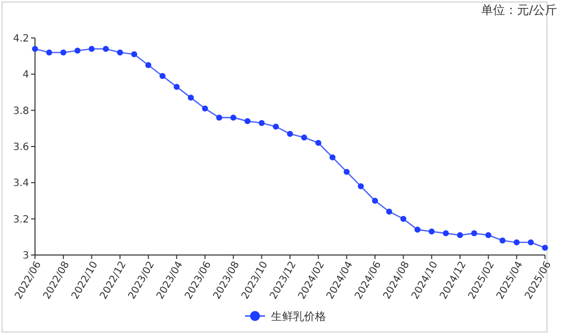 The width and height of the screenshot is (563, 334). What do you see at coordinates (518, 10) in the screenshot?
I see `text: 单位：元/公斤` at bounding box center [518, 10].